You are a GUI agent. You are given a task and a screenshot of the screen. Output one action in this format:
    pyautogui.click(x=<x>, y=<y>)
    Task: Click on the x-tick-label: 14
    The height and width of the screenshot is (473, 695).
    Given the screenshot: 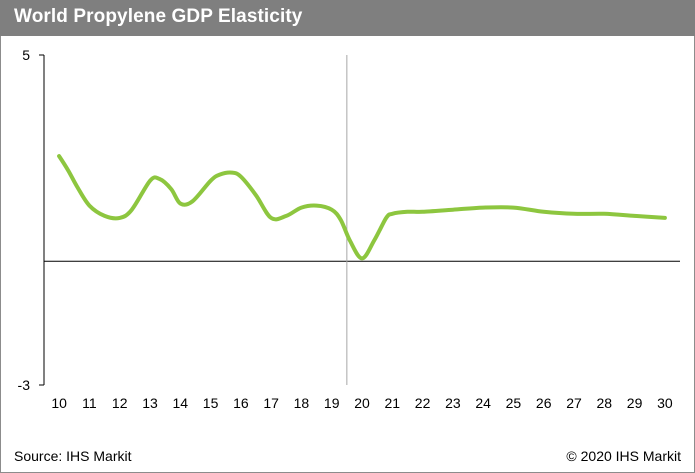 What is the action you would take?
    pyautogui.click(x=180, y=403)
    